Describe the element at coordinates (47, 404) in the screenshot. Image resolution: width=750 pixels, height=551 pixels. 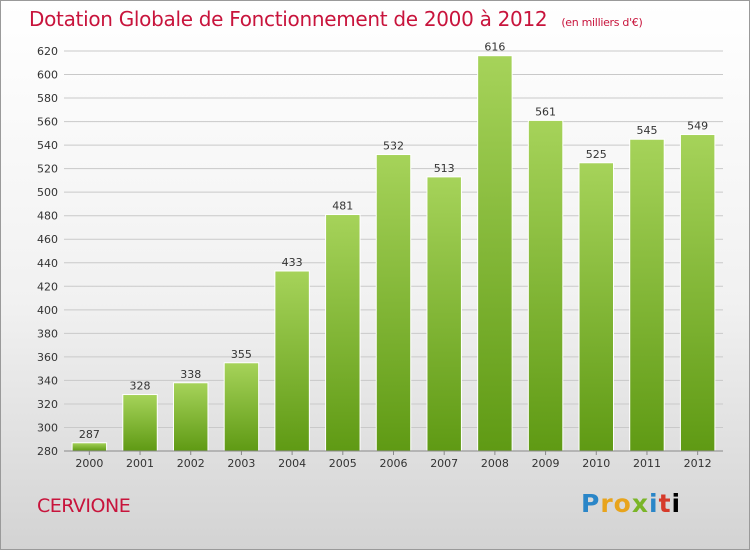
I see `y-tick-label: 320` at that location.